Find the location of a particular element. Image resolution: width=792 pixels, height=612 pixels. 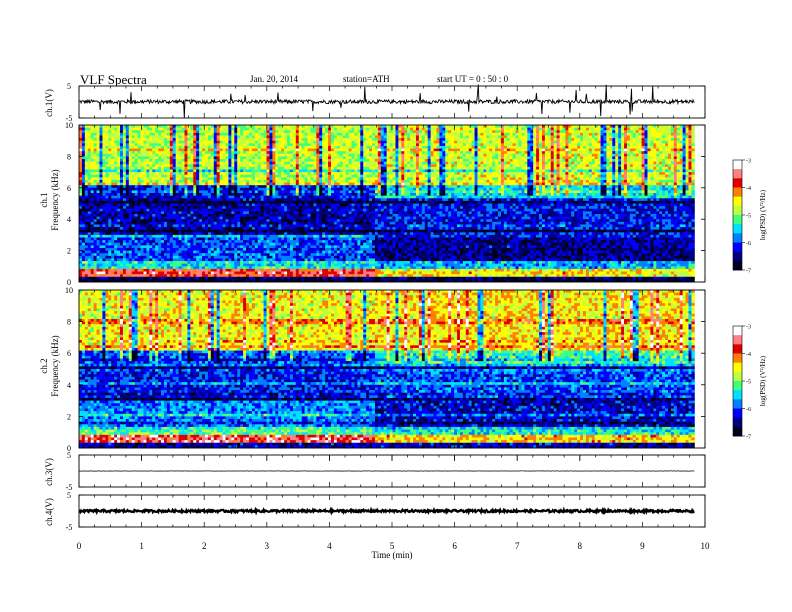

ytick-label: -5 is located at coordinates (69, 118).